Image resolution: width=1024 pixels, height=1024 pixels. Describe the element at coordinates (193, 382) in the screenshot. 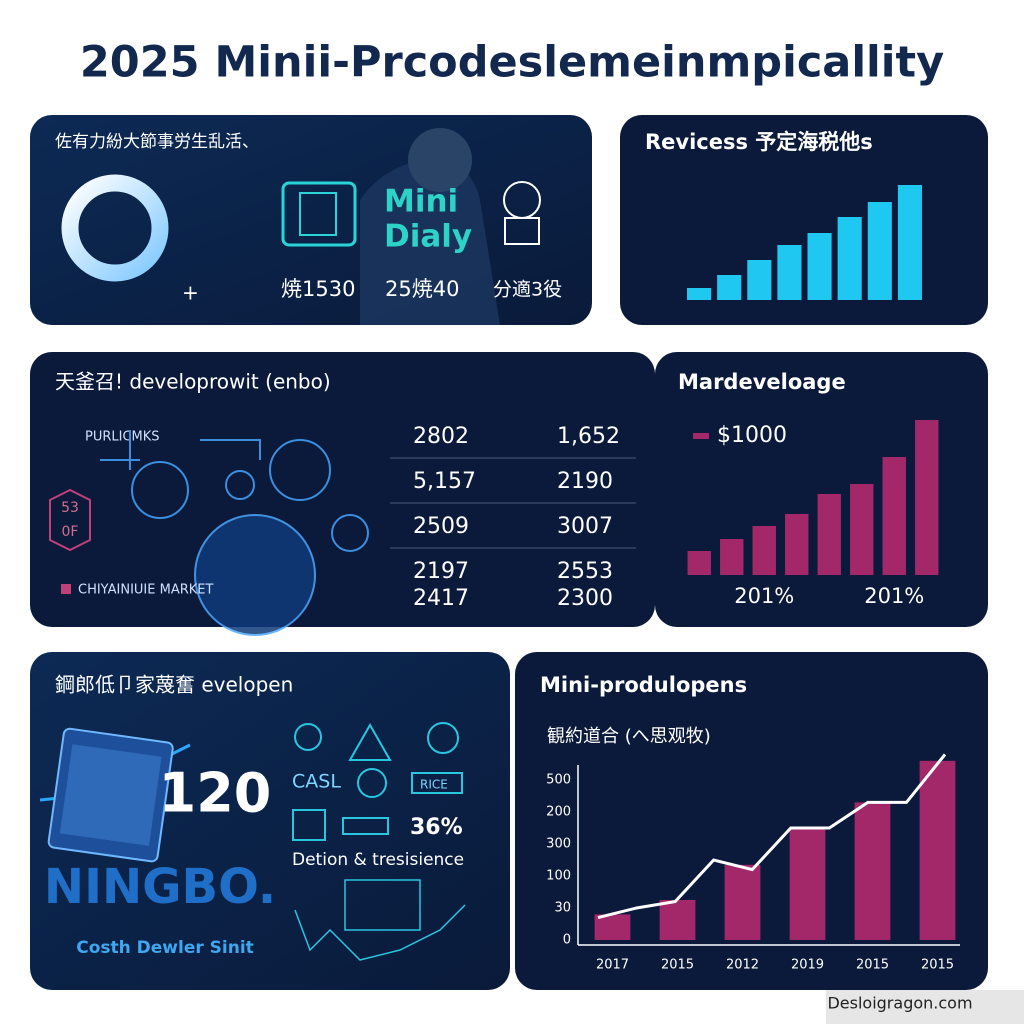

I see `caption: 天釜召! developrowit (enbo)` at that location.